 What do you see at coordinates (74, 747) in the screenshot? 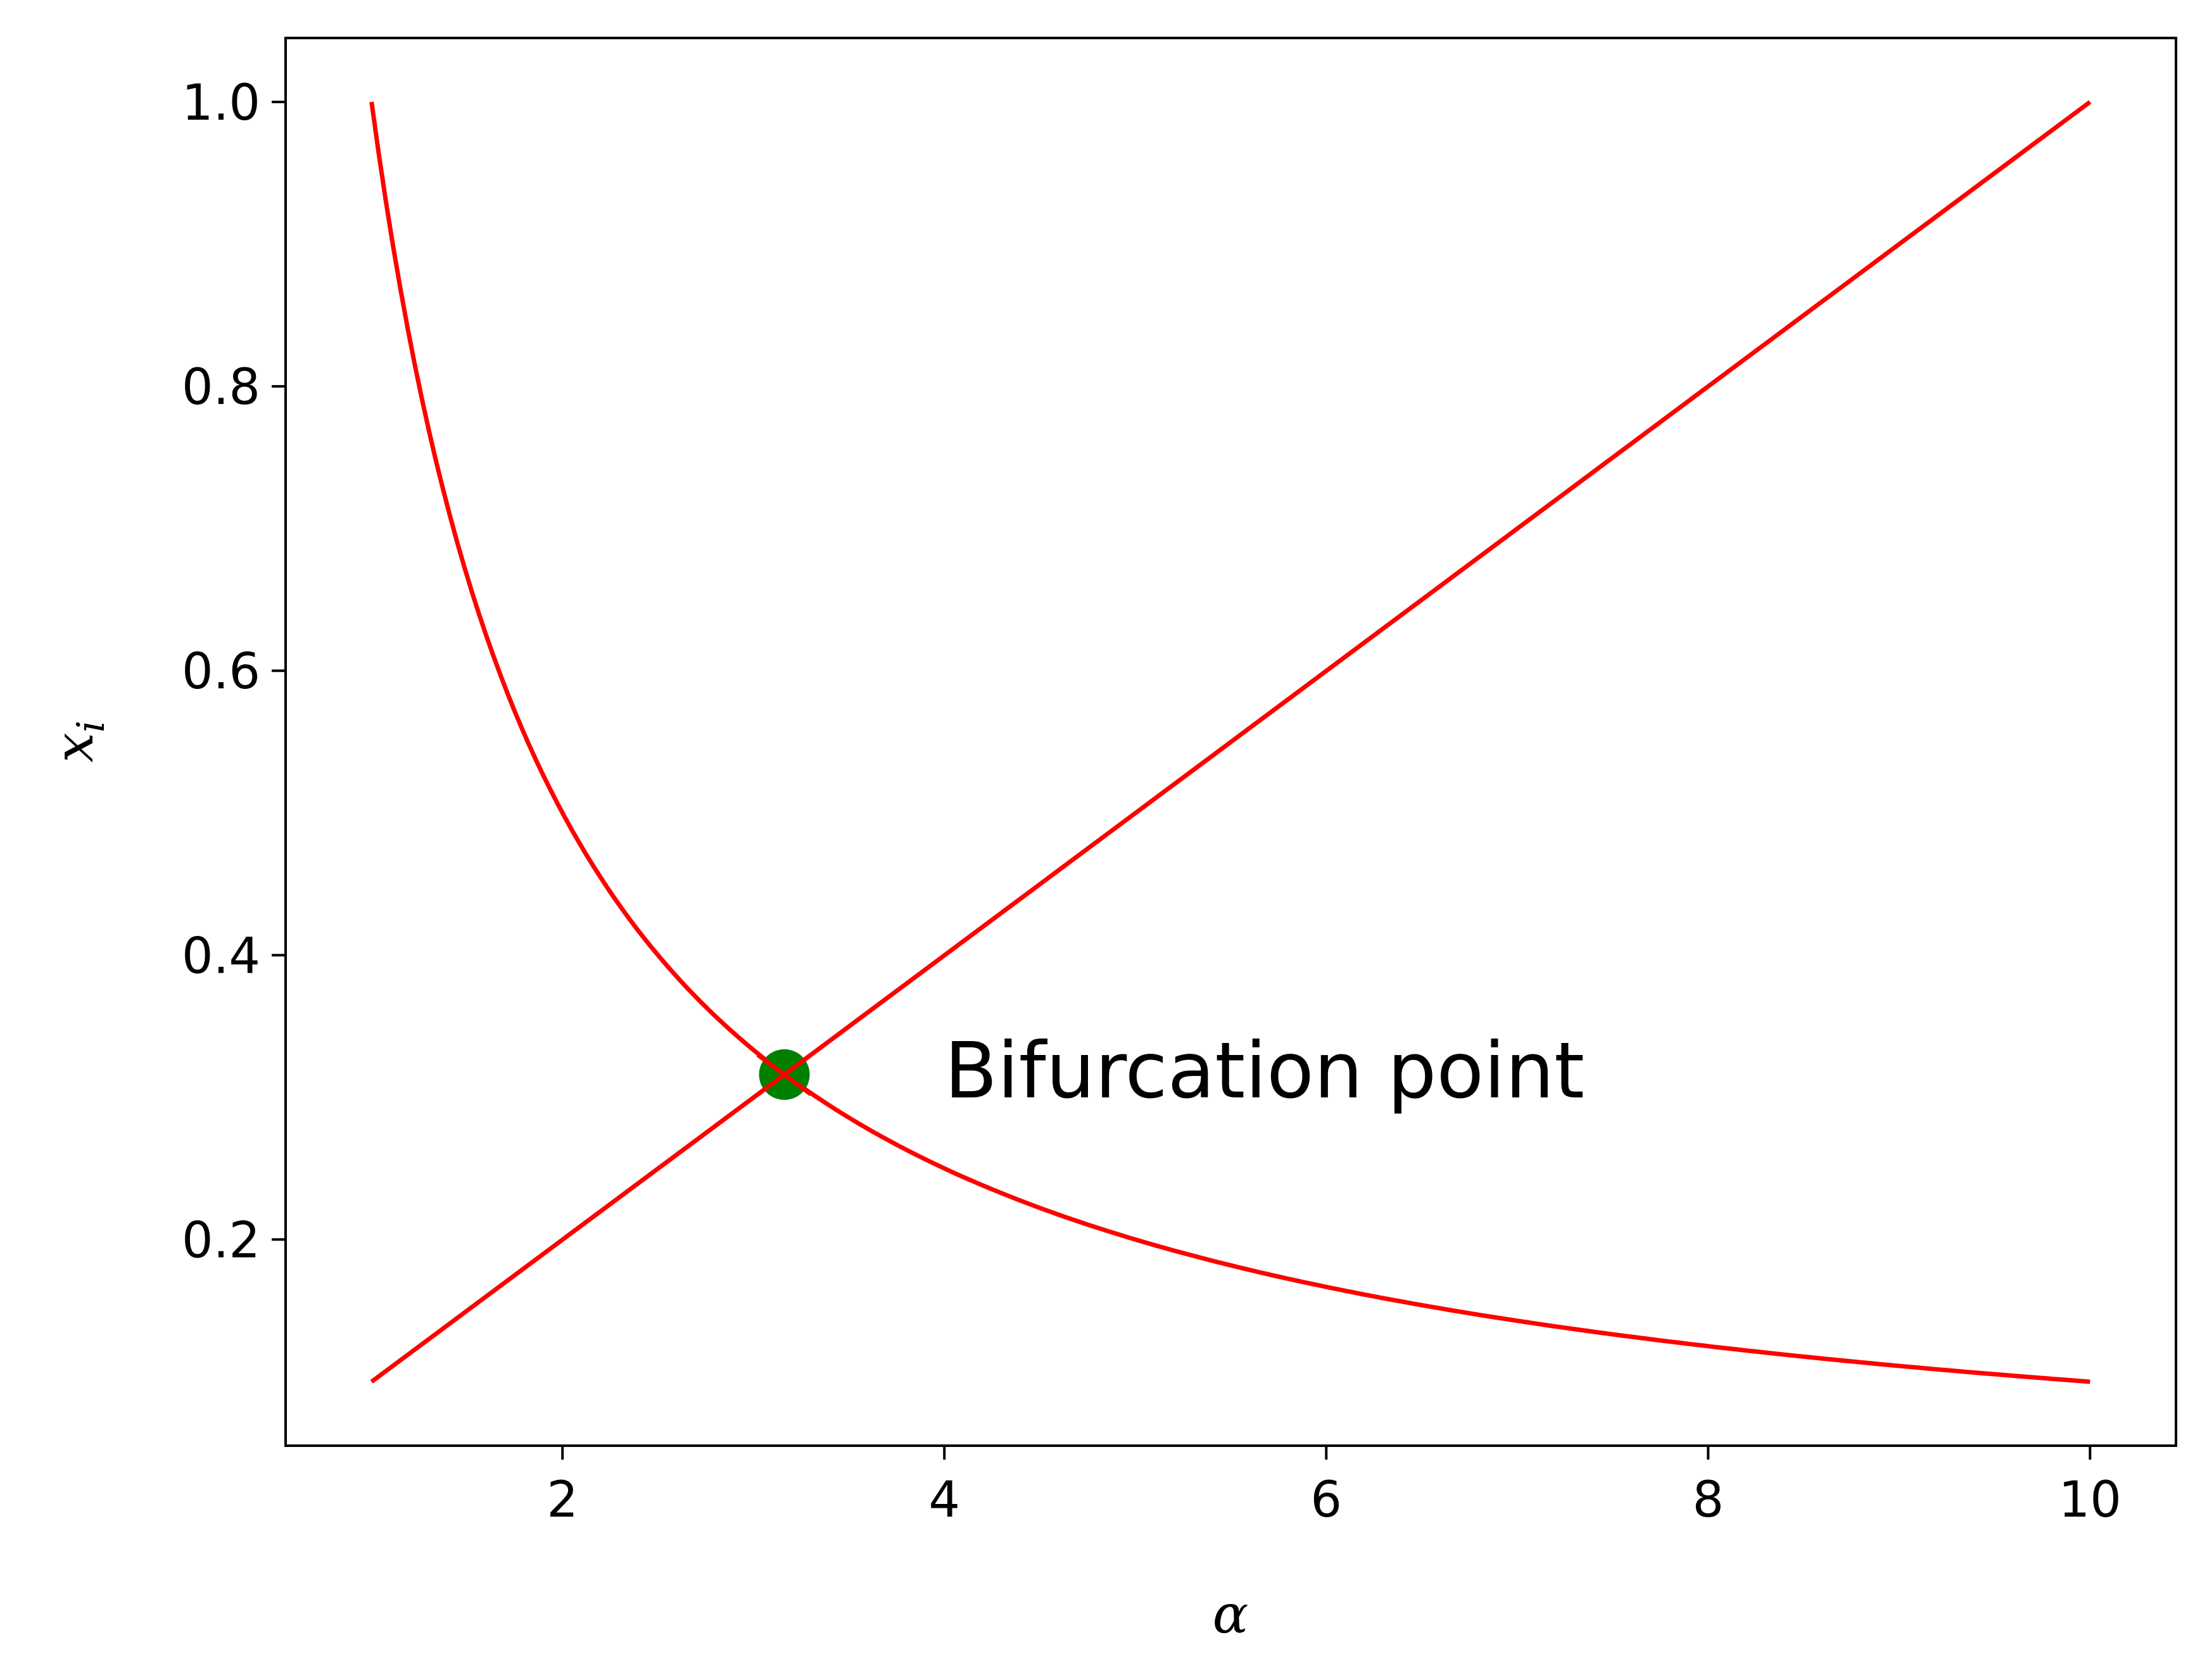
I see `y-axis-label-main: x` at bounding box center [74, 747].